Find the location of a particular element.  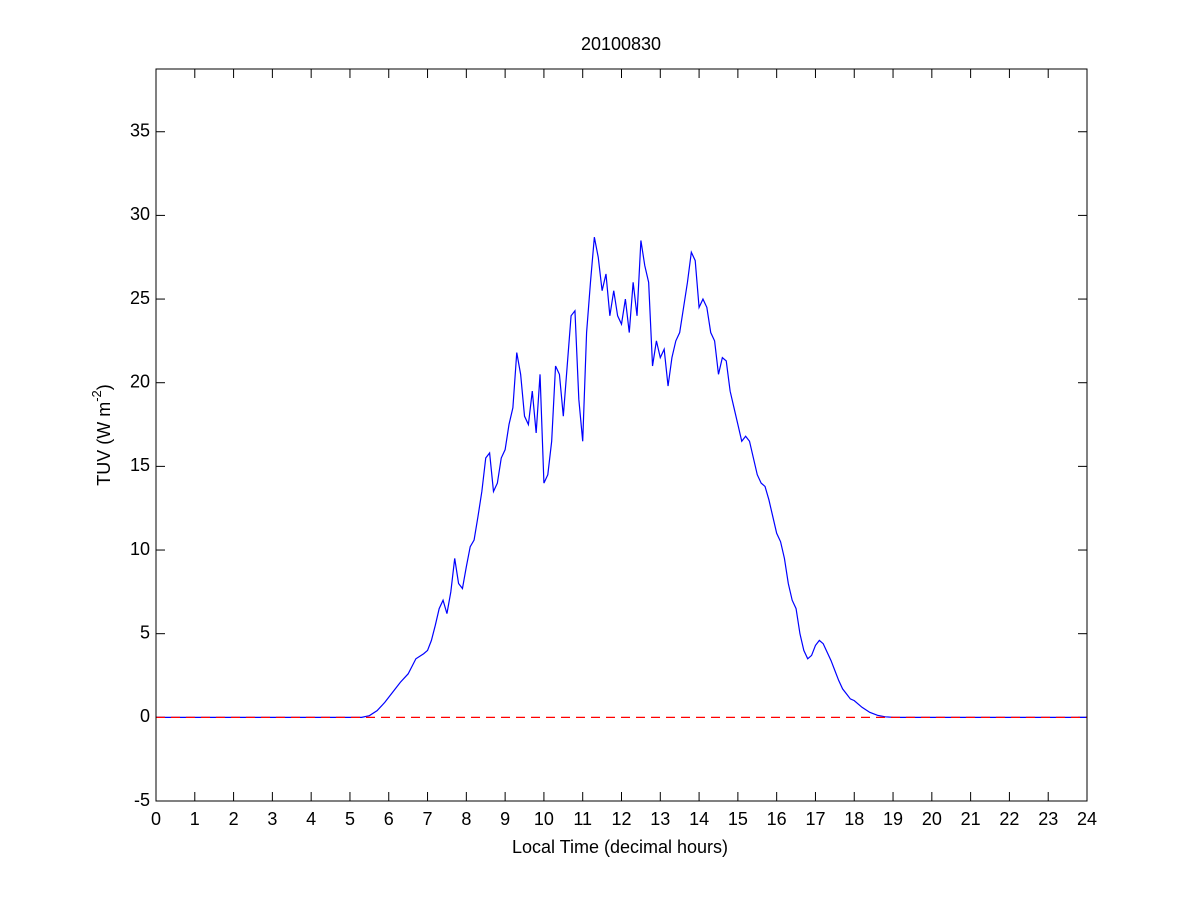

y-axis-label: TUV (W m-2) is located at coordinates (101, 435).